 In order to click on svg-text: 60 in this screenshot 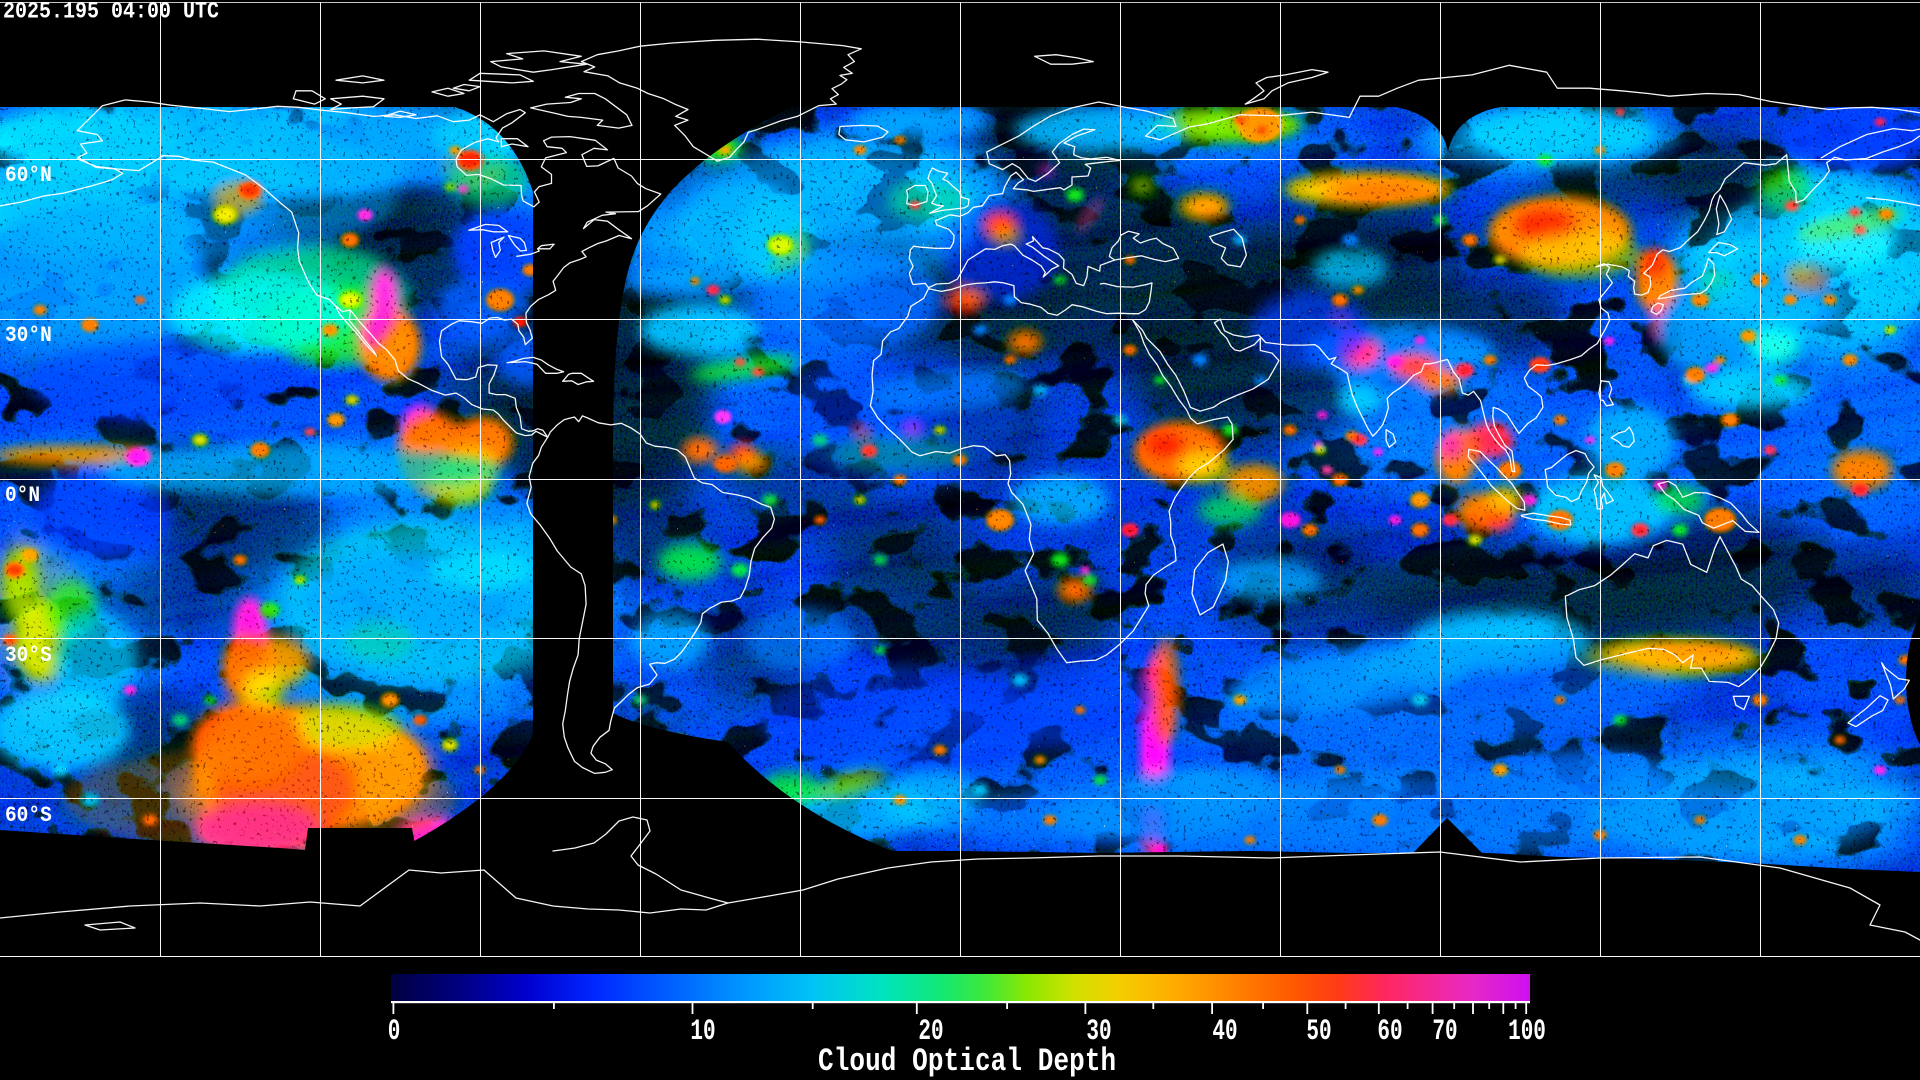, I will do `click(1389, 1032)`.